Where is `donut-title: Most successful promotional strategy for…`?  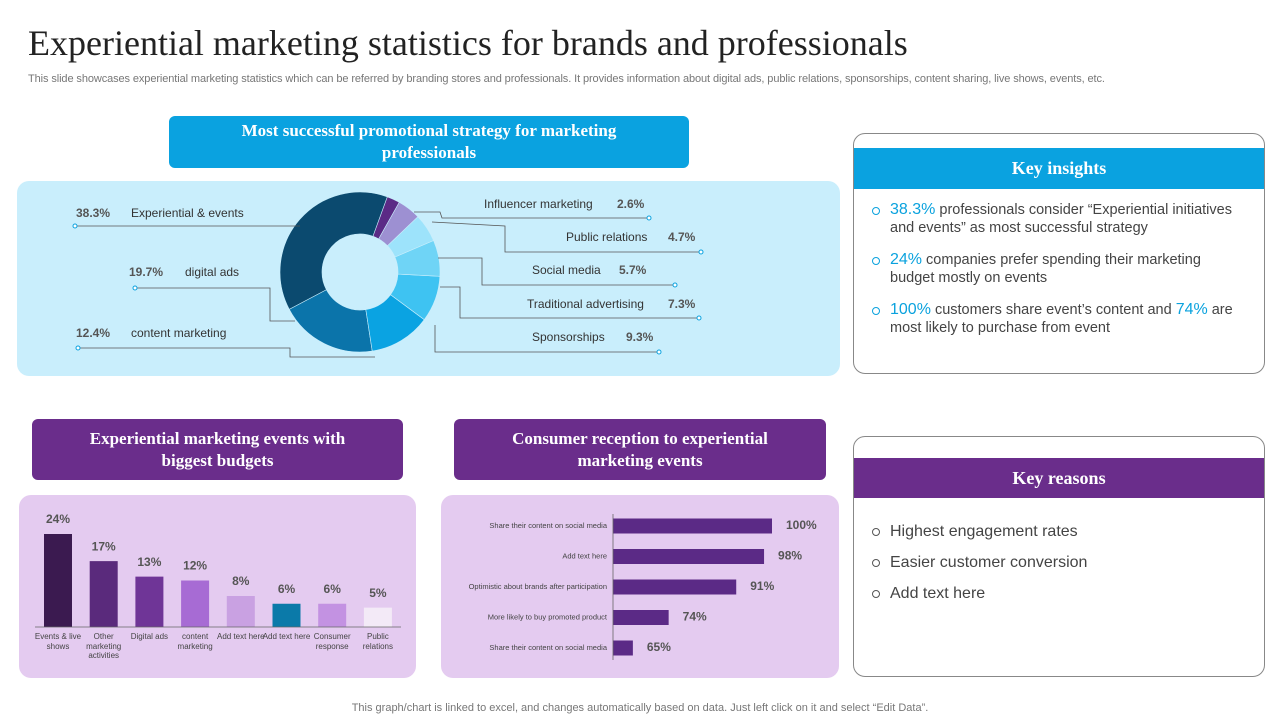 donut-title: Most successful promotional strategy for… is located at coordinates (429, 142).